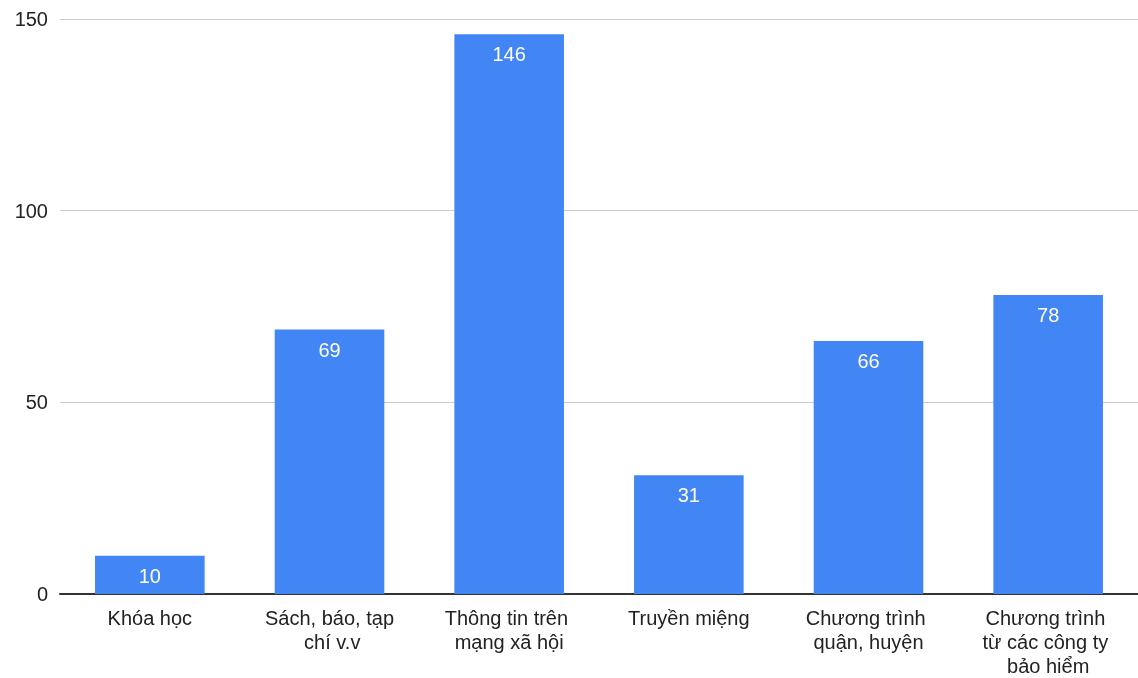  What do you see at coordinates (509, 54) in the screenshot?
I see `data-label: 146` at bounding box center [509, 54].